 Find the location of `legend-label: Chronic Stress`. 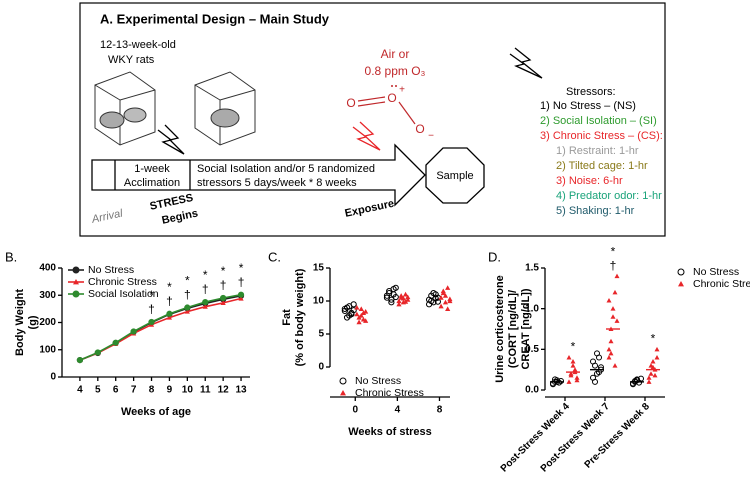

legend-label: Chronic Stress is located at coordinates (389, 393).